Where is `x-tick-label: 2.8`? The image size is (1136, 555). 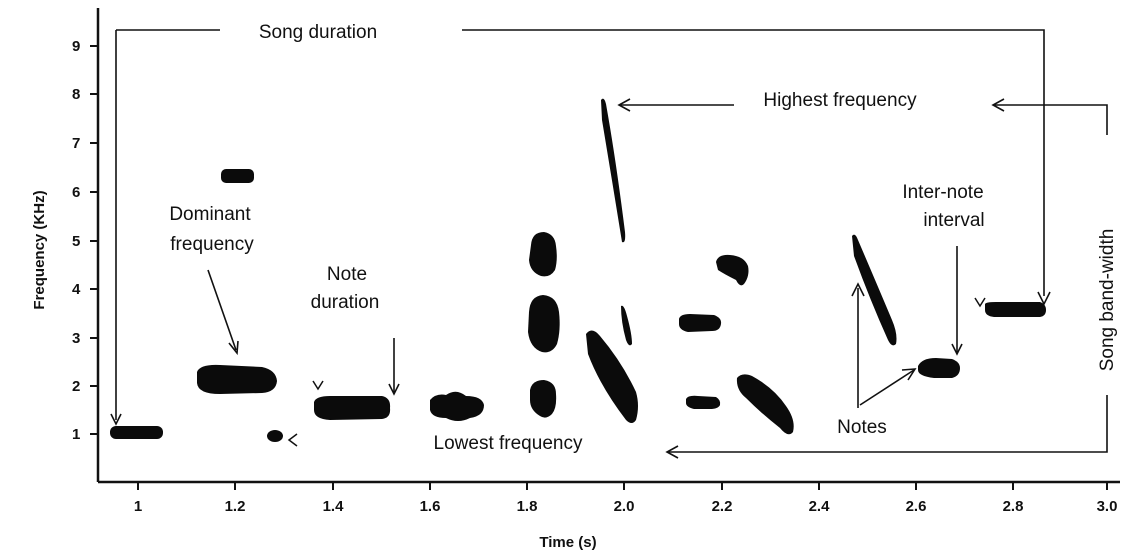
x-tick-label: 2.8 is located at coordinates (1013, 506).